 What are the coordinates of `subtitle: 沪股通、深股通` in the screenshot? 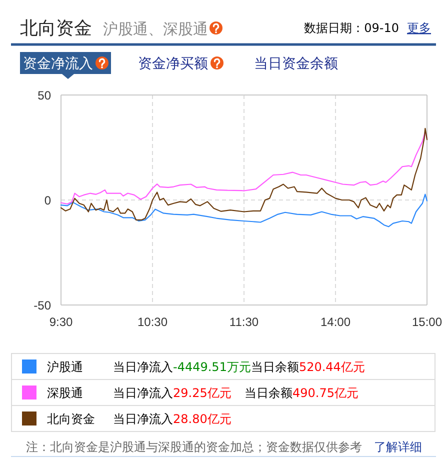 It's located at (155, 29).